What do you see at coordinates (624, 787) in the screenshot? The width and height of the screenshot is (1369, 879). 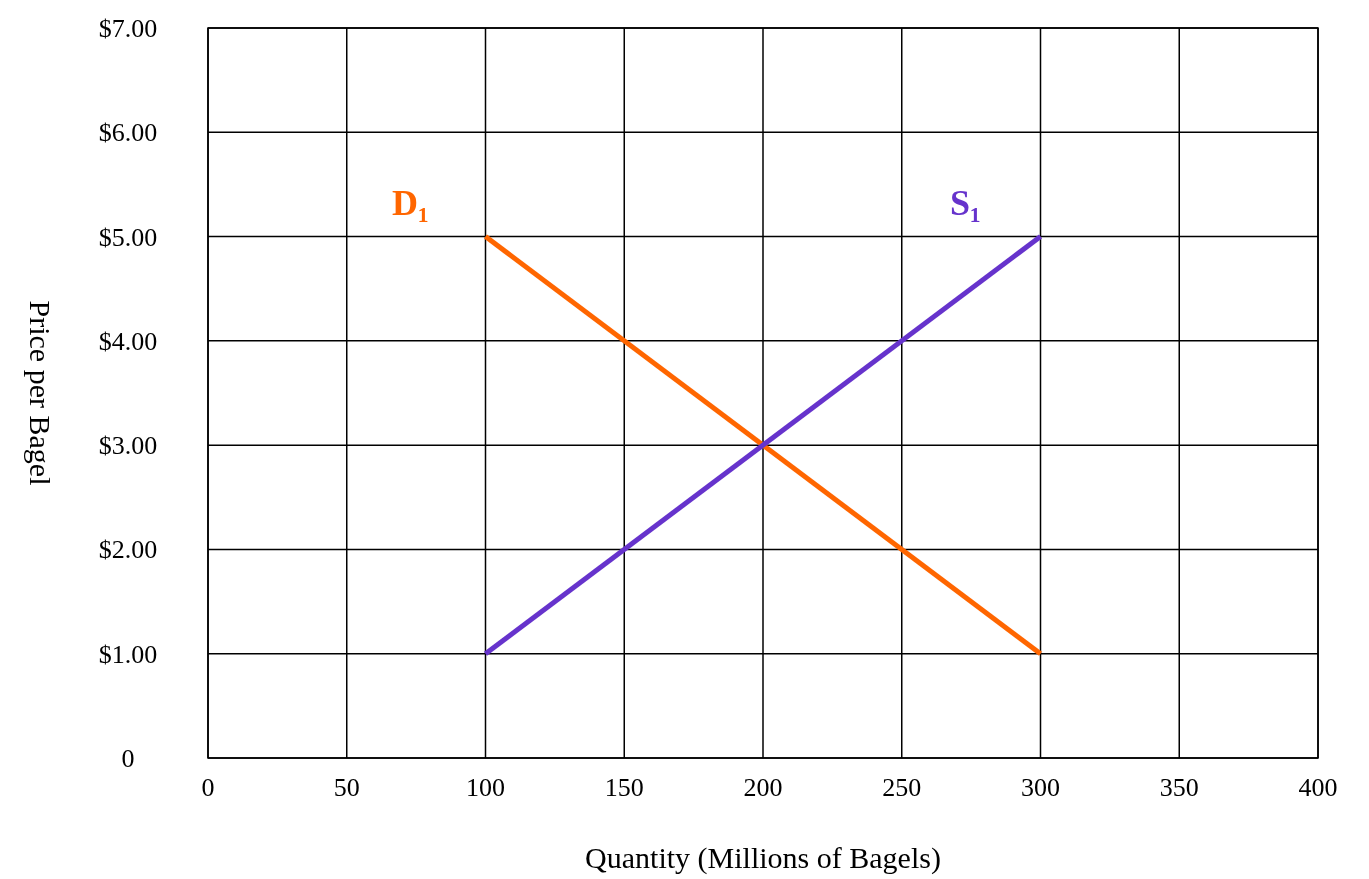 I see `x-tick-label: 150` at bounding box center [624, 787].